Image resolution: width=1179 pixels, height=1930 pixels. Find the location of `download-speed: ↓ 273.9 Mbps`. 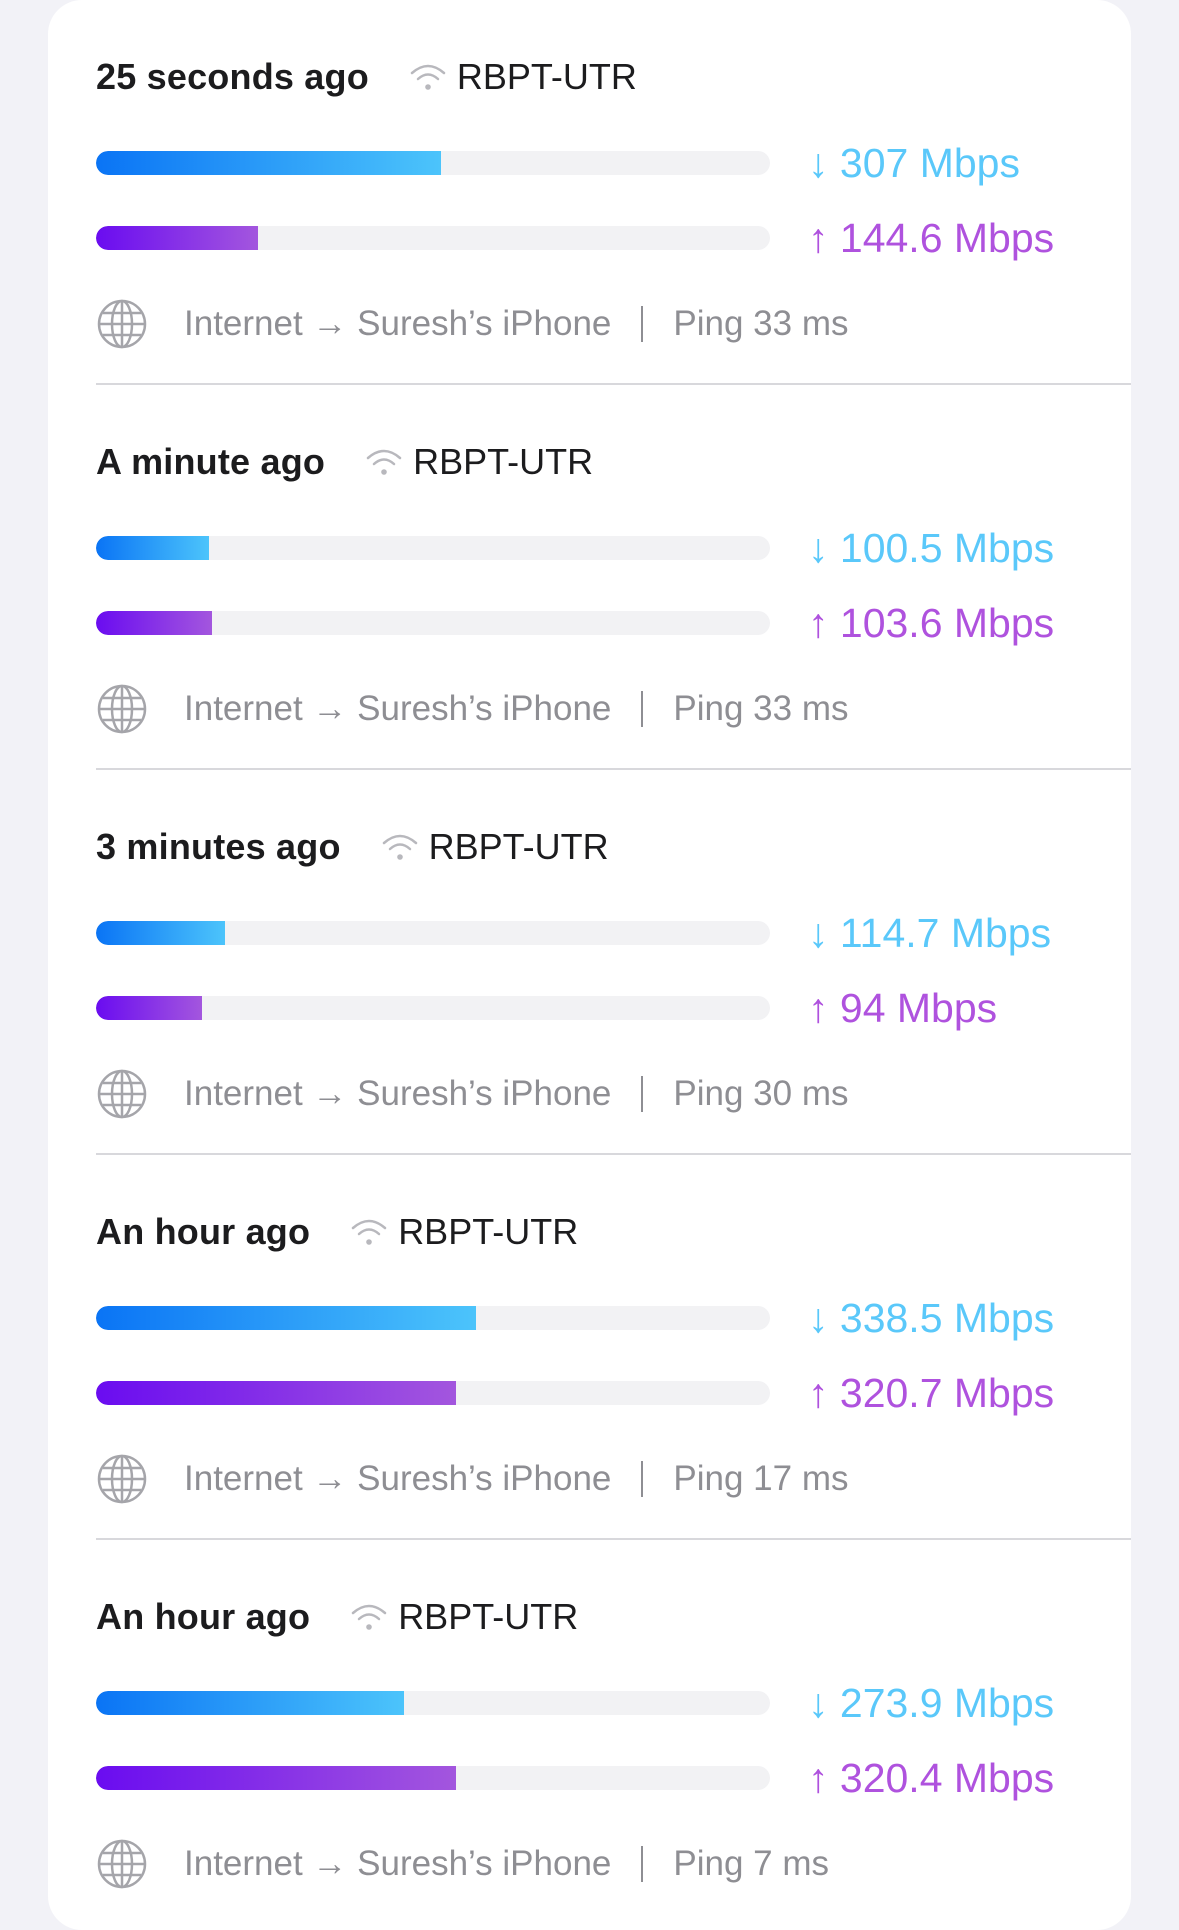

download-speed: ↓ 273.9 Mbps is located at coordinates (931, 1702).